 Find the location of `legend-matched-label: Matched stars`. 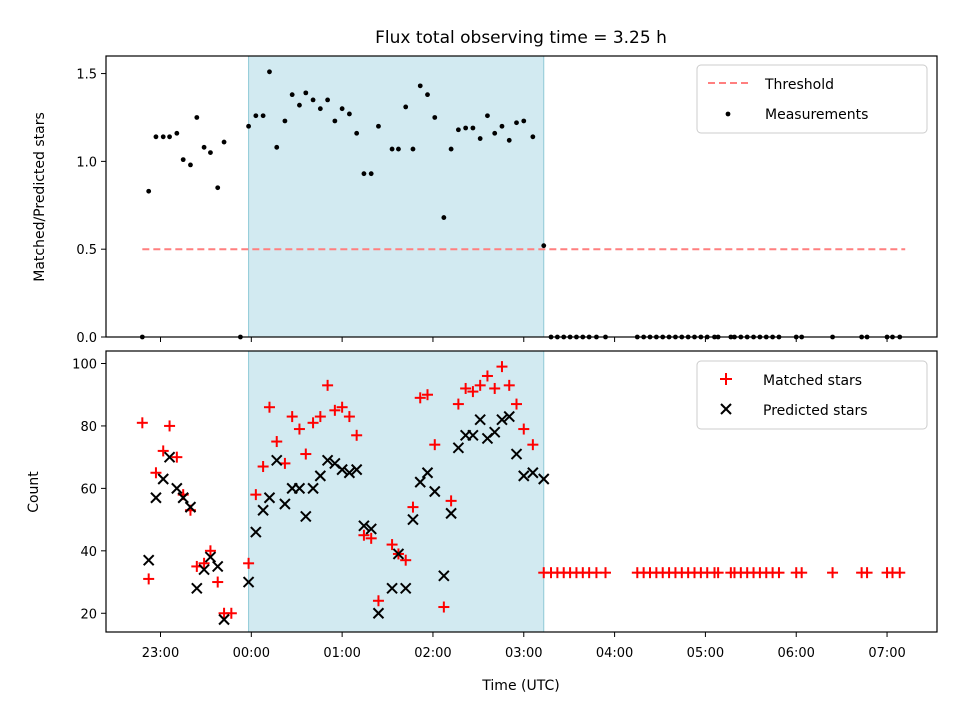

legend-matched-label: Matched stars is located at coordinates (812, 381).